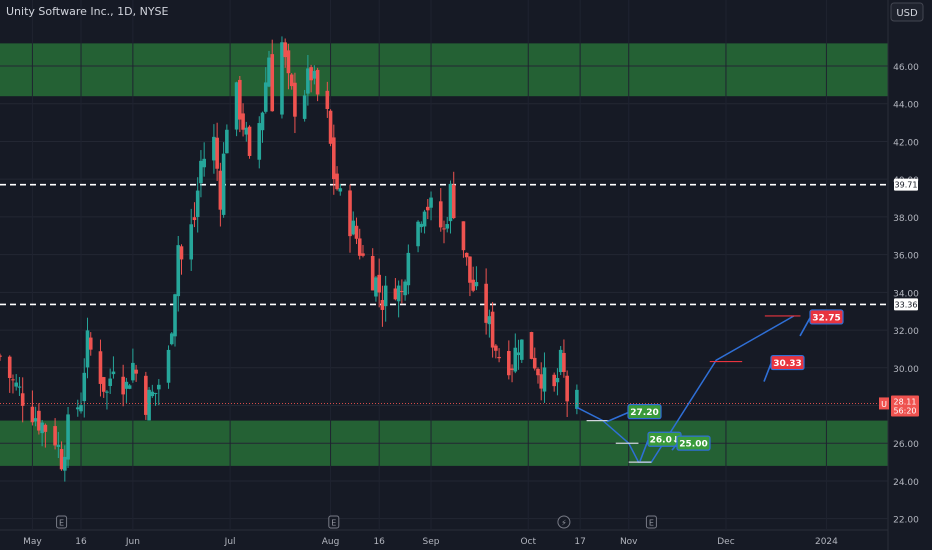 This screenshot has width=932, height=550. What do you see at coordinates (356, 522) in the screenshot?
I see `events-layer: E E ⚡ E` at bounding box center [356, 522].